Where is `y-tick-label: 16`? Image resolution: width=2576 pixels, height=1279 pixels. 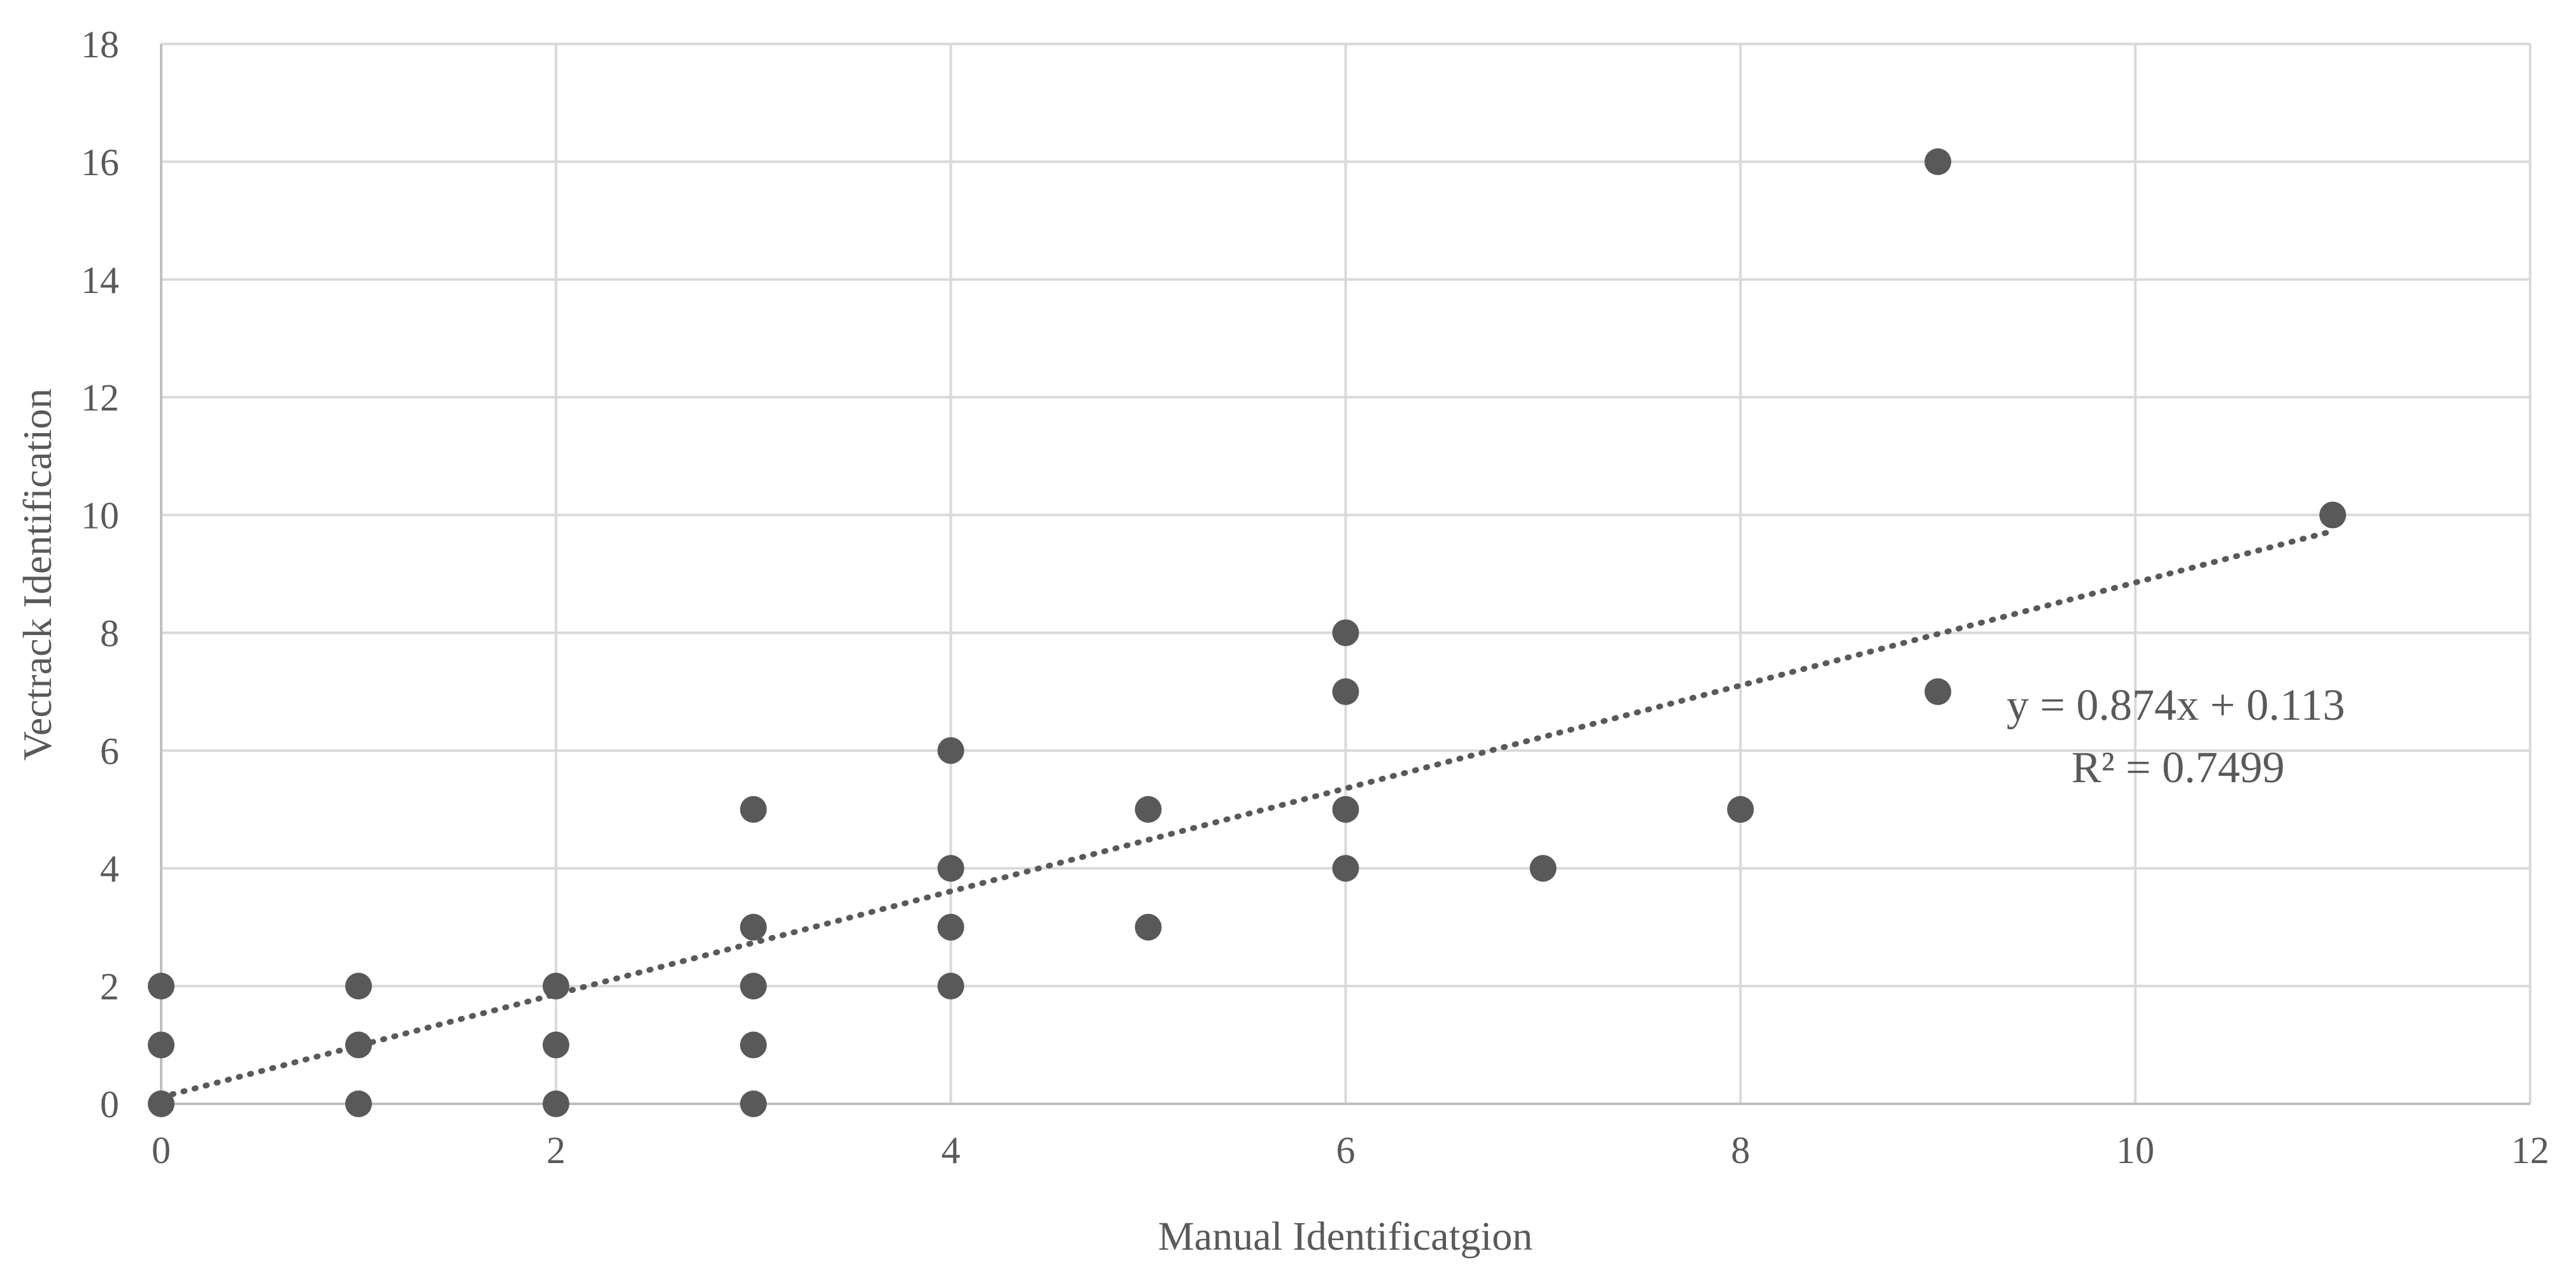
y-tick-label: 16 is located at coordinates (100, 162).